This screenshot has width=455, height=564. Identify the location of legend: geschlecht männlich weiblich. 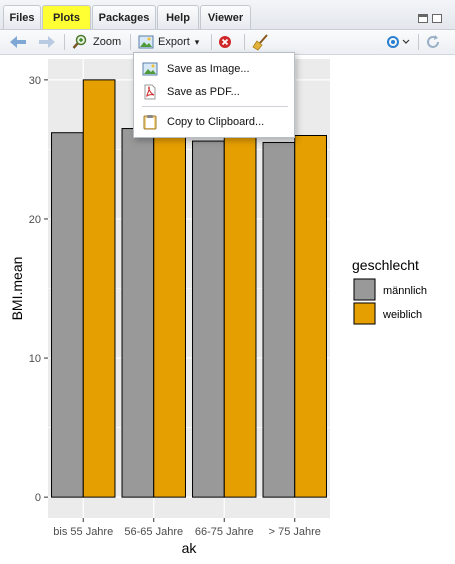
(389, 291).